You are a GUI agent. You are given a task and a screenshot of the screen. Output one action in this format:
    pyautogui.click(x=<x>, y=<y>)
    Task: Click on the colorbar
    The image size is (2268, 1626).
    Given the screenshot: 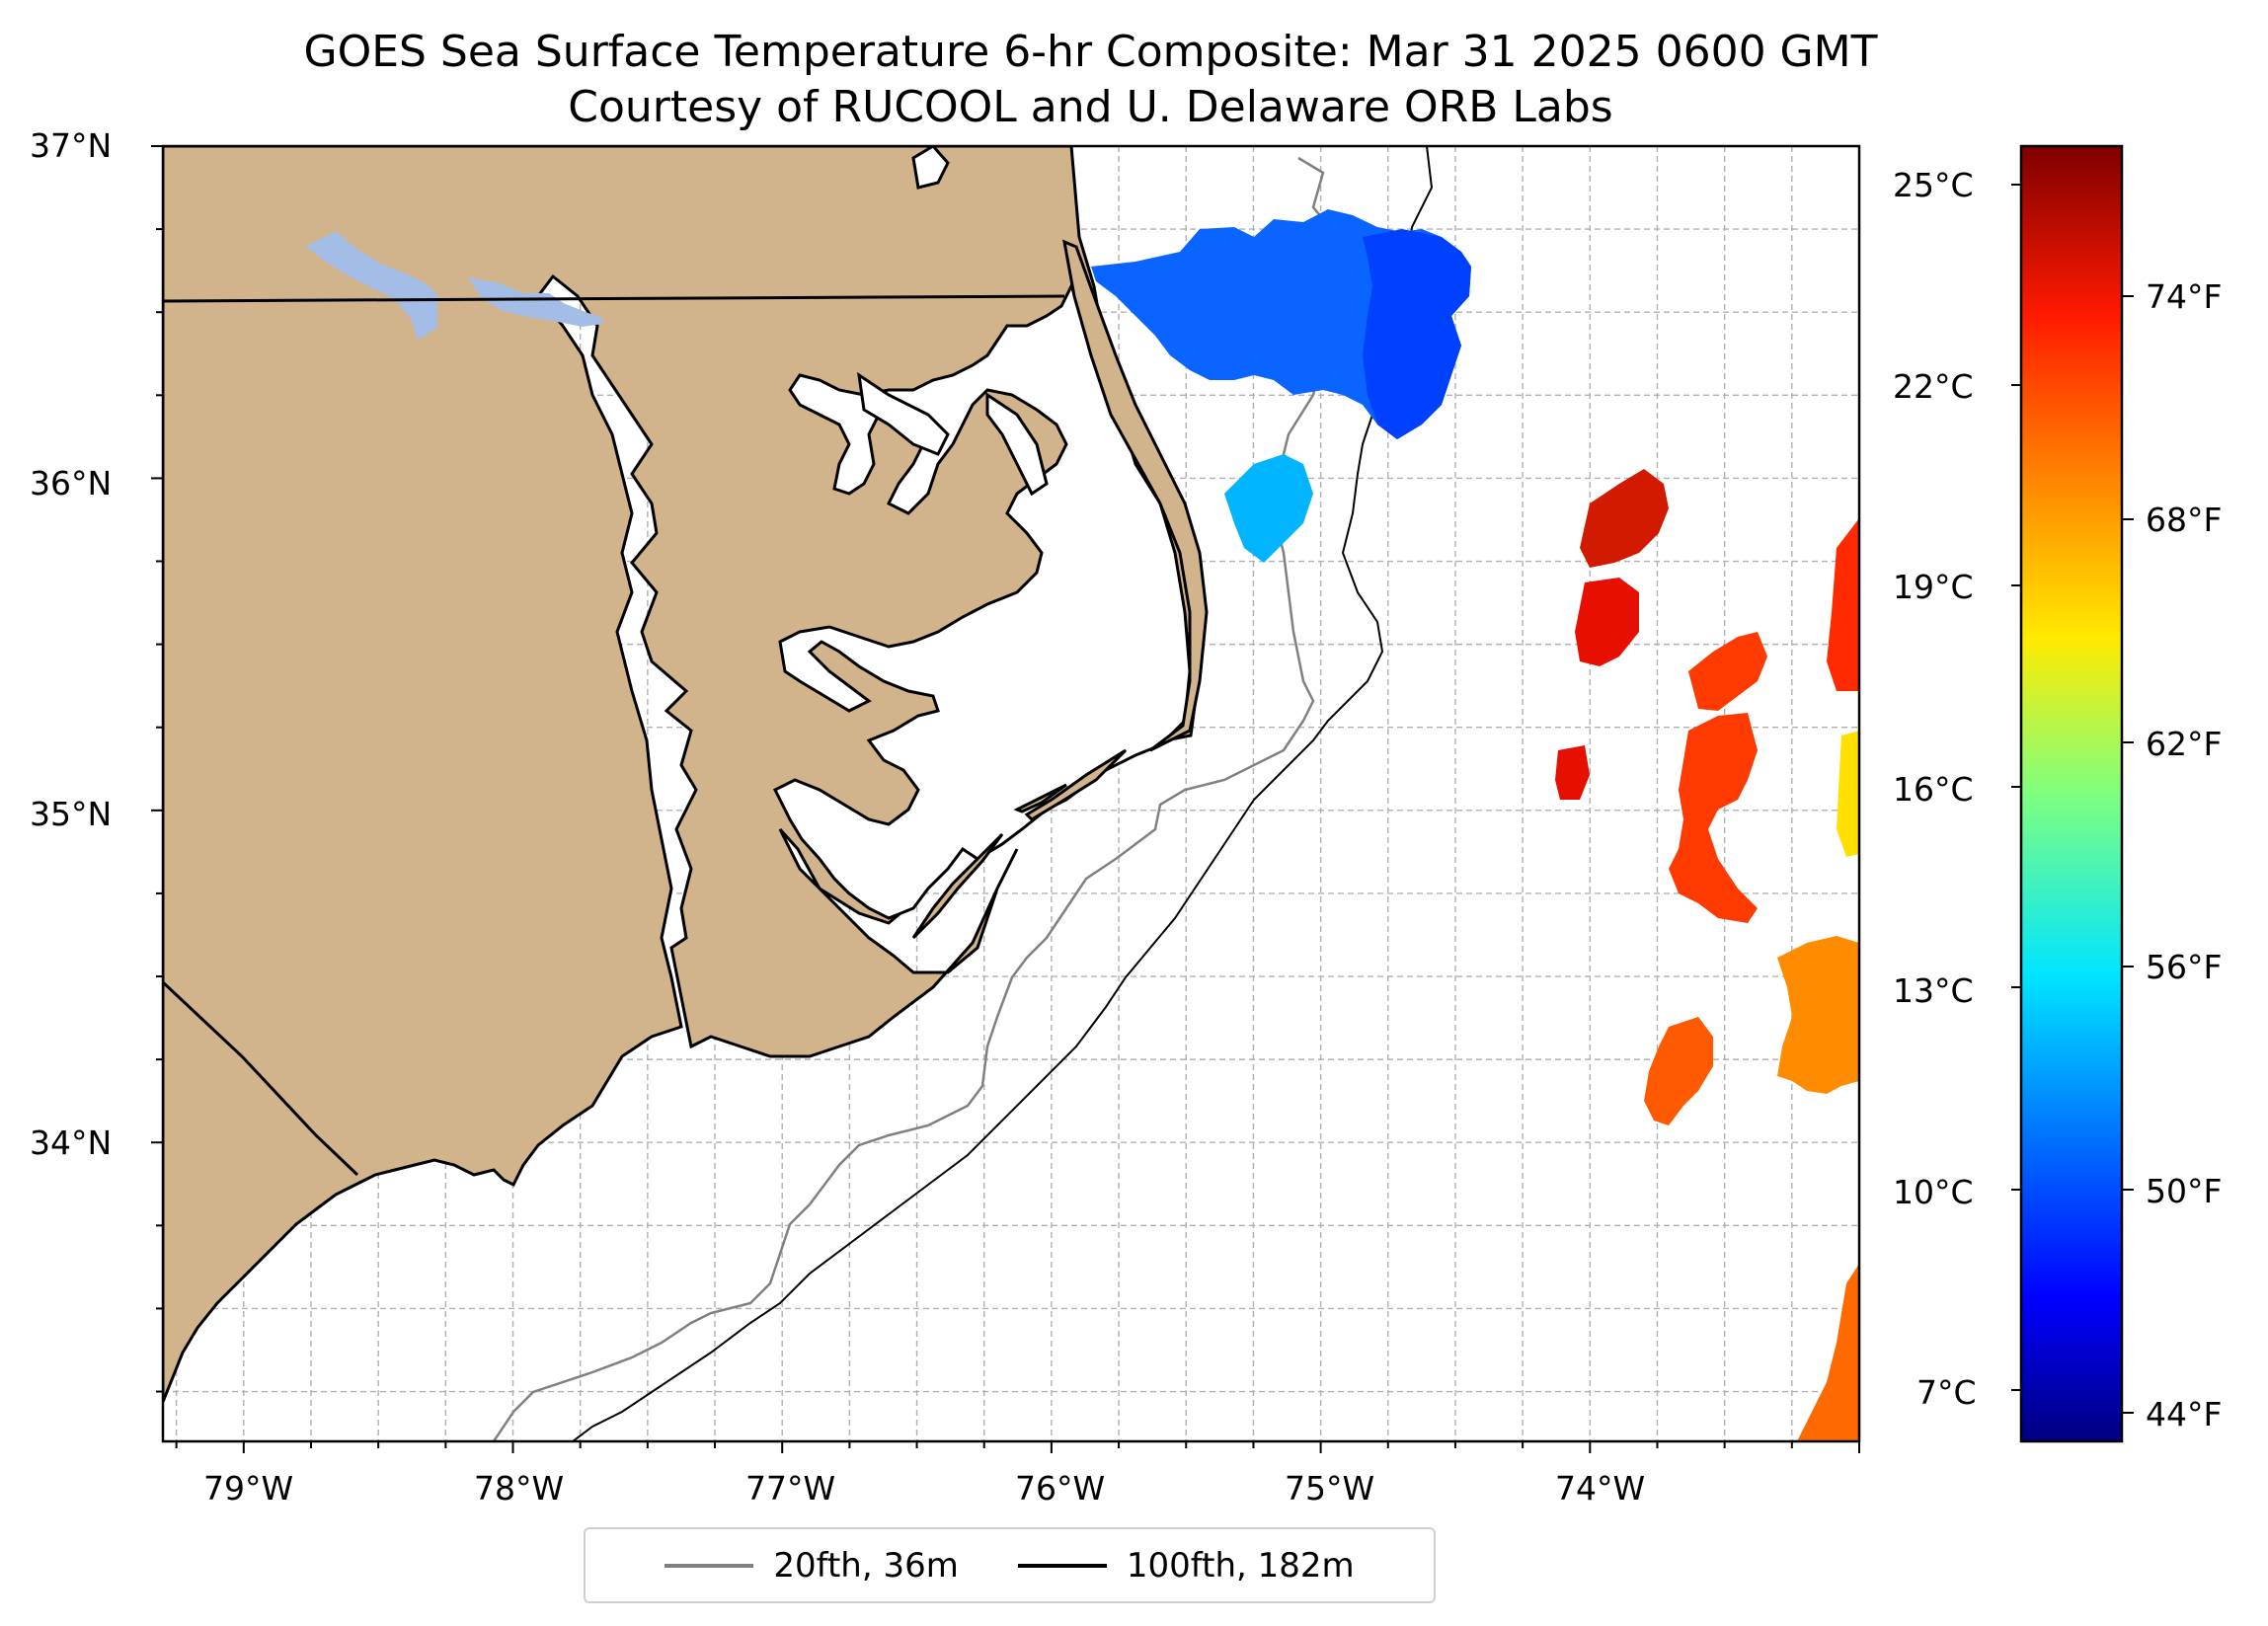 What is the action you would take?
    pyautogui.click(x=2071, y=793)
    